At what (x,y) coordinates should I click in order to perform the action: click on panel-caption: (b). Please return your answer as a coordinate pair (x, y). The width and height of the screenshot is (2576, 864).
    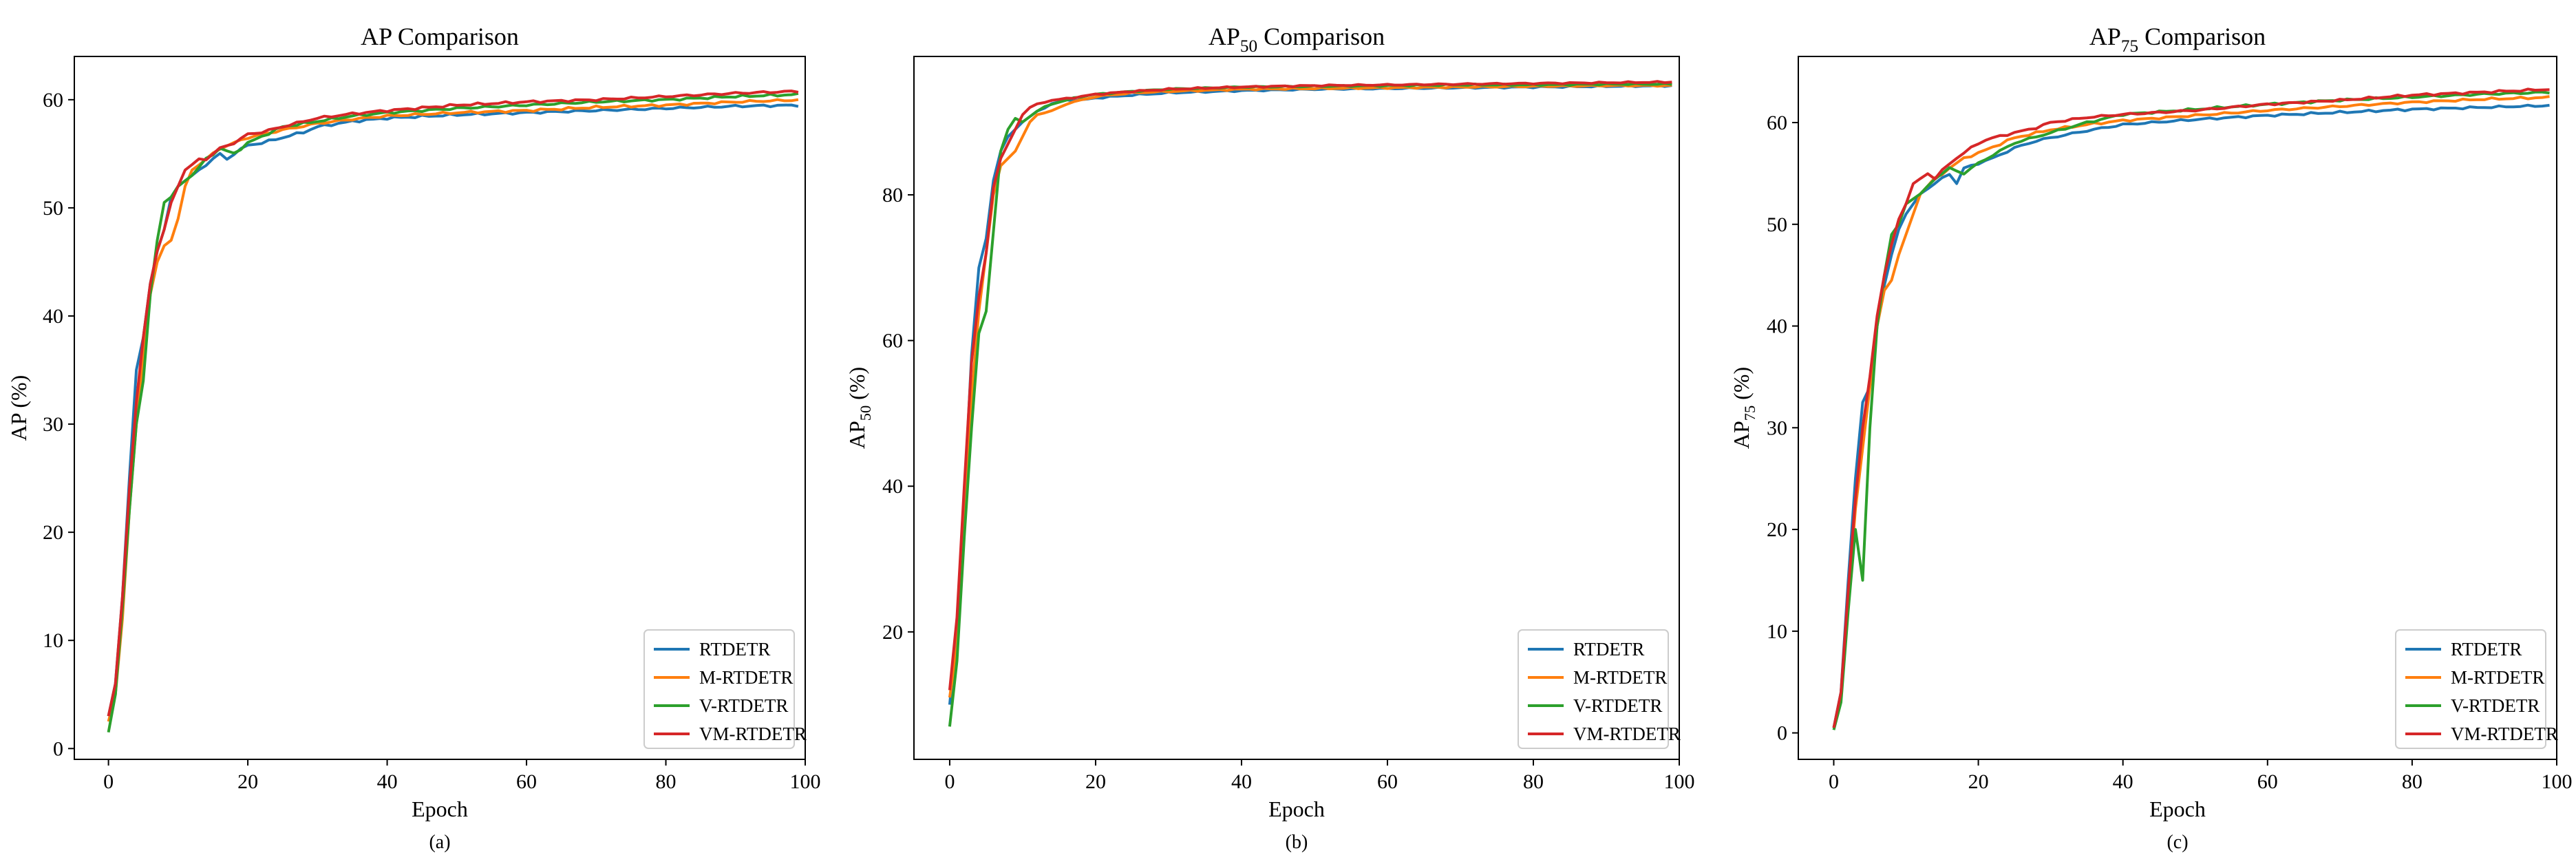
    Looking at the image, I should click on (1297, 842).